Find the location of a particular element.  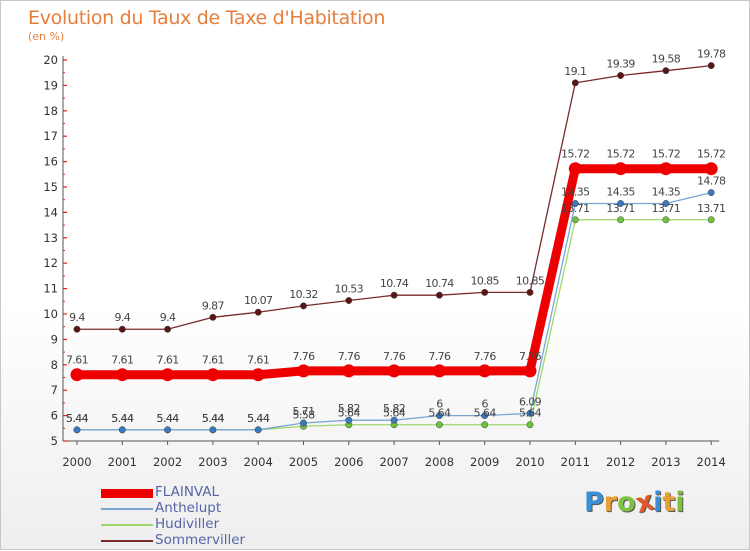

legend-item-flainval: FLAINVAL is located at coordinates (201, 492).